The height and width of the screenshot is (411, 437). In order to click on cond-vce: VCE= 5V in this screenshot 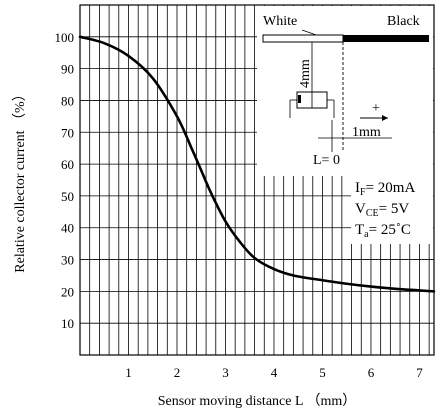, I will do `click(382, 210)`.